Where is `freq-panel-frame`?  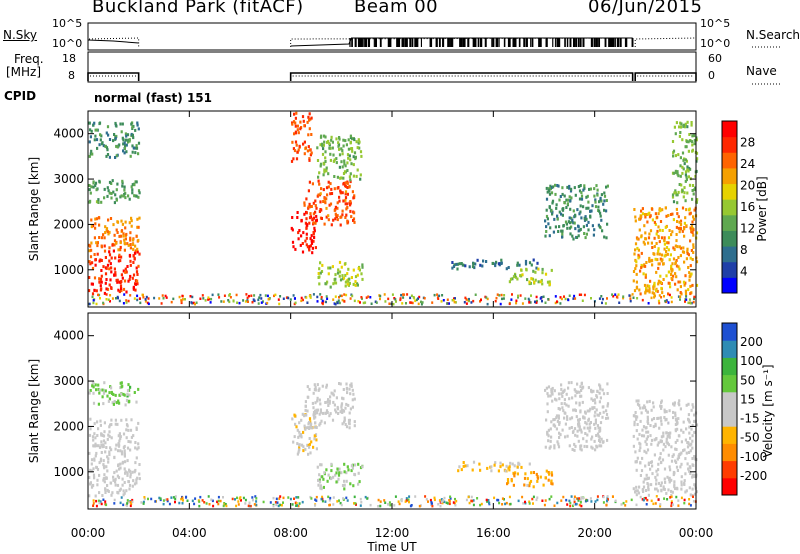
freq-panel-frame is located at coordinates (392, 67).